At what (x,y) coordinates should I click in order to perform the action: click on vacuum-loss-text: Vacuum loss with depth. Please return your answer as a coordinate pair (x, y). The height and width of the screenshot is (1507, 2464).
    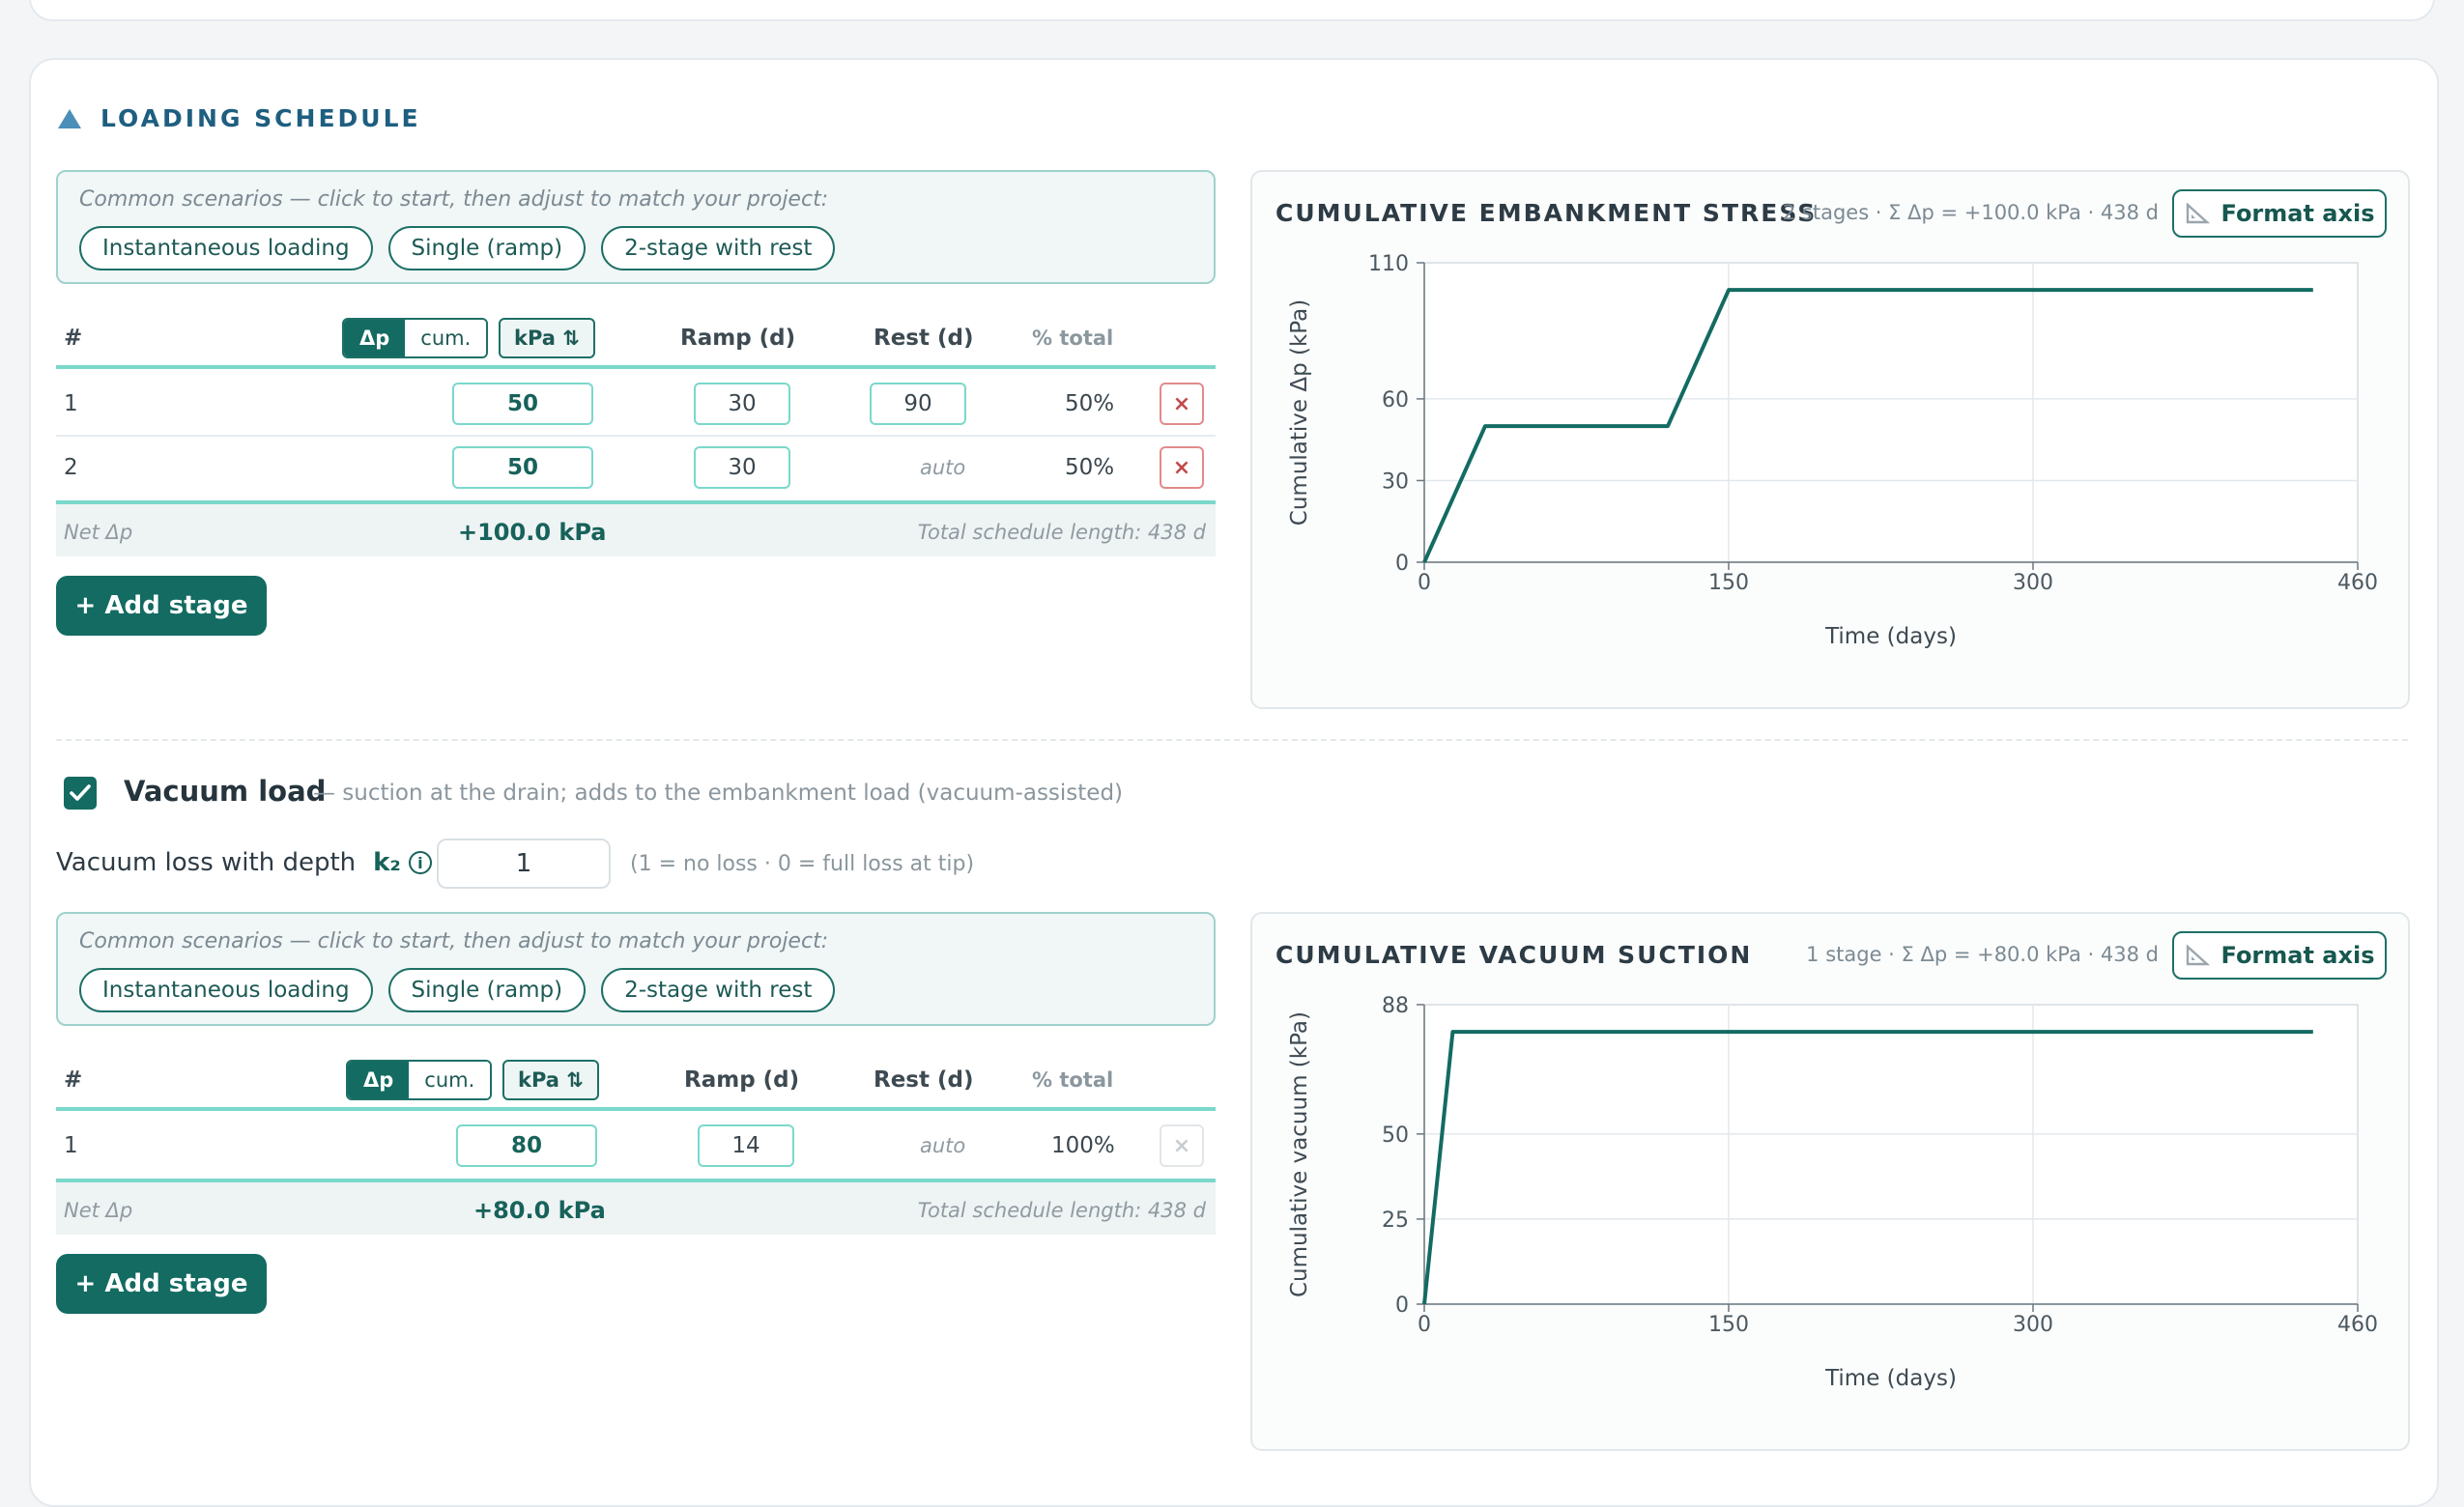
    Looking at the image, I should click on (206, 862).